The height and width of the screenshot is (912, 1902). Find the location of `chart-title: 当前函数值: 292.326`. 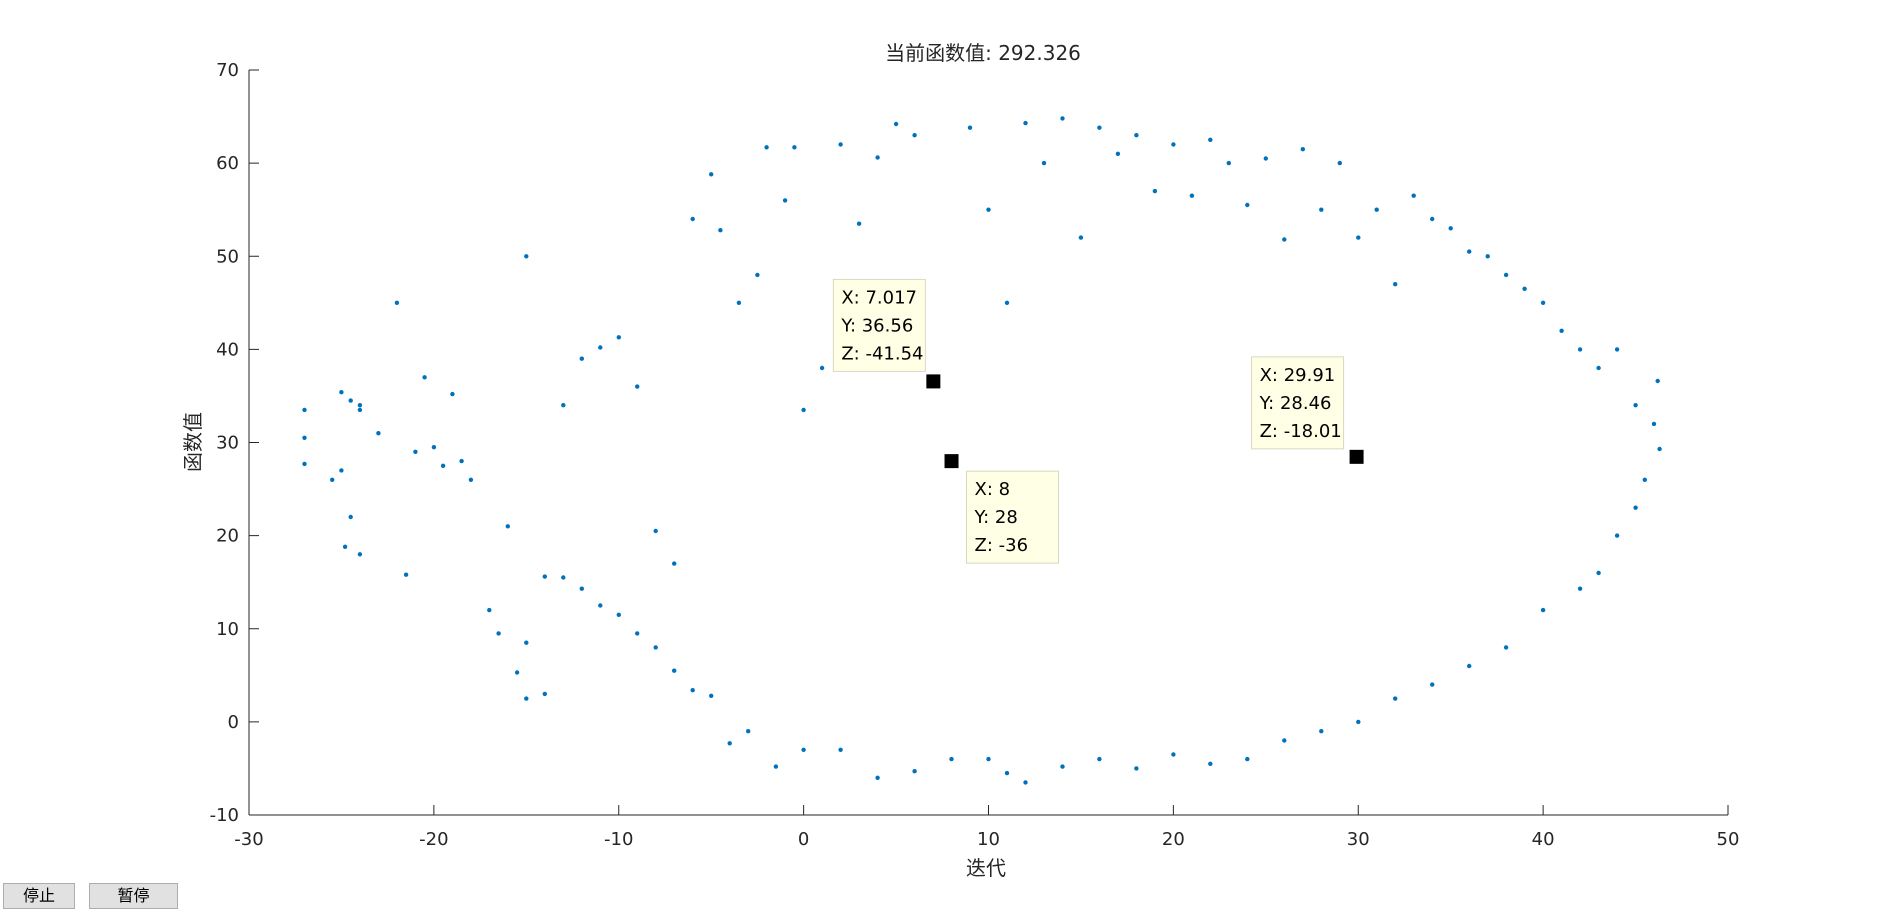

chart-title: 当前函数值: 292.326 is located at coordinates (983, 53).